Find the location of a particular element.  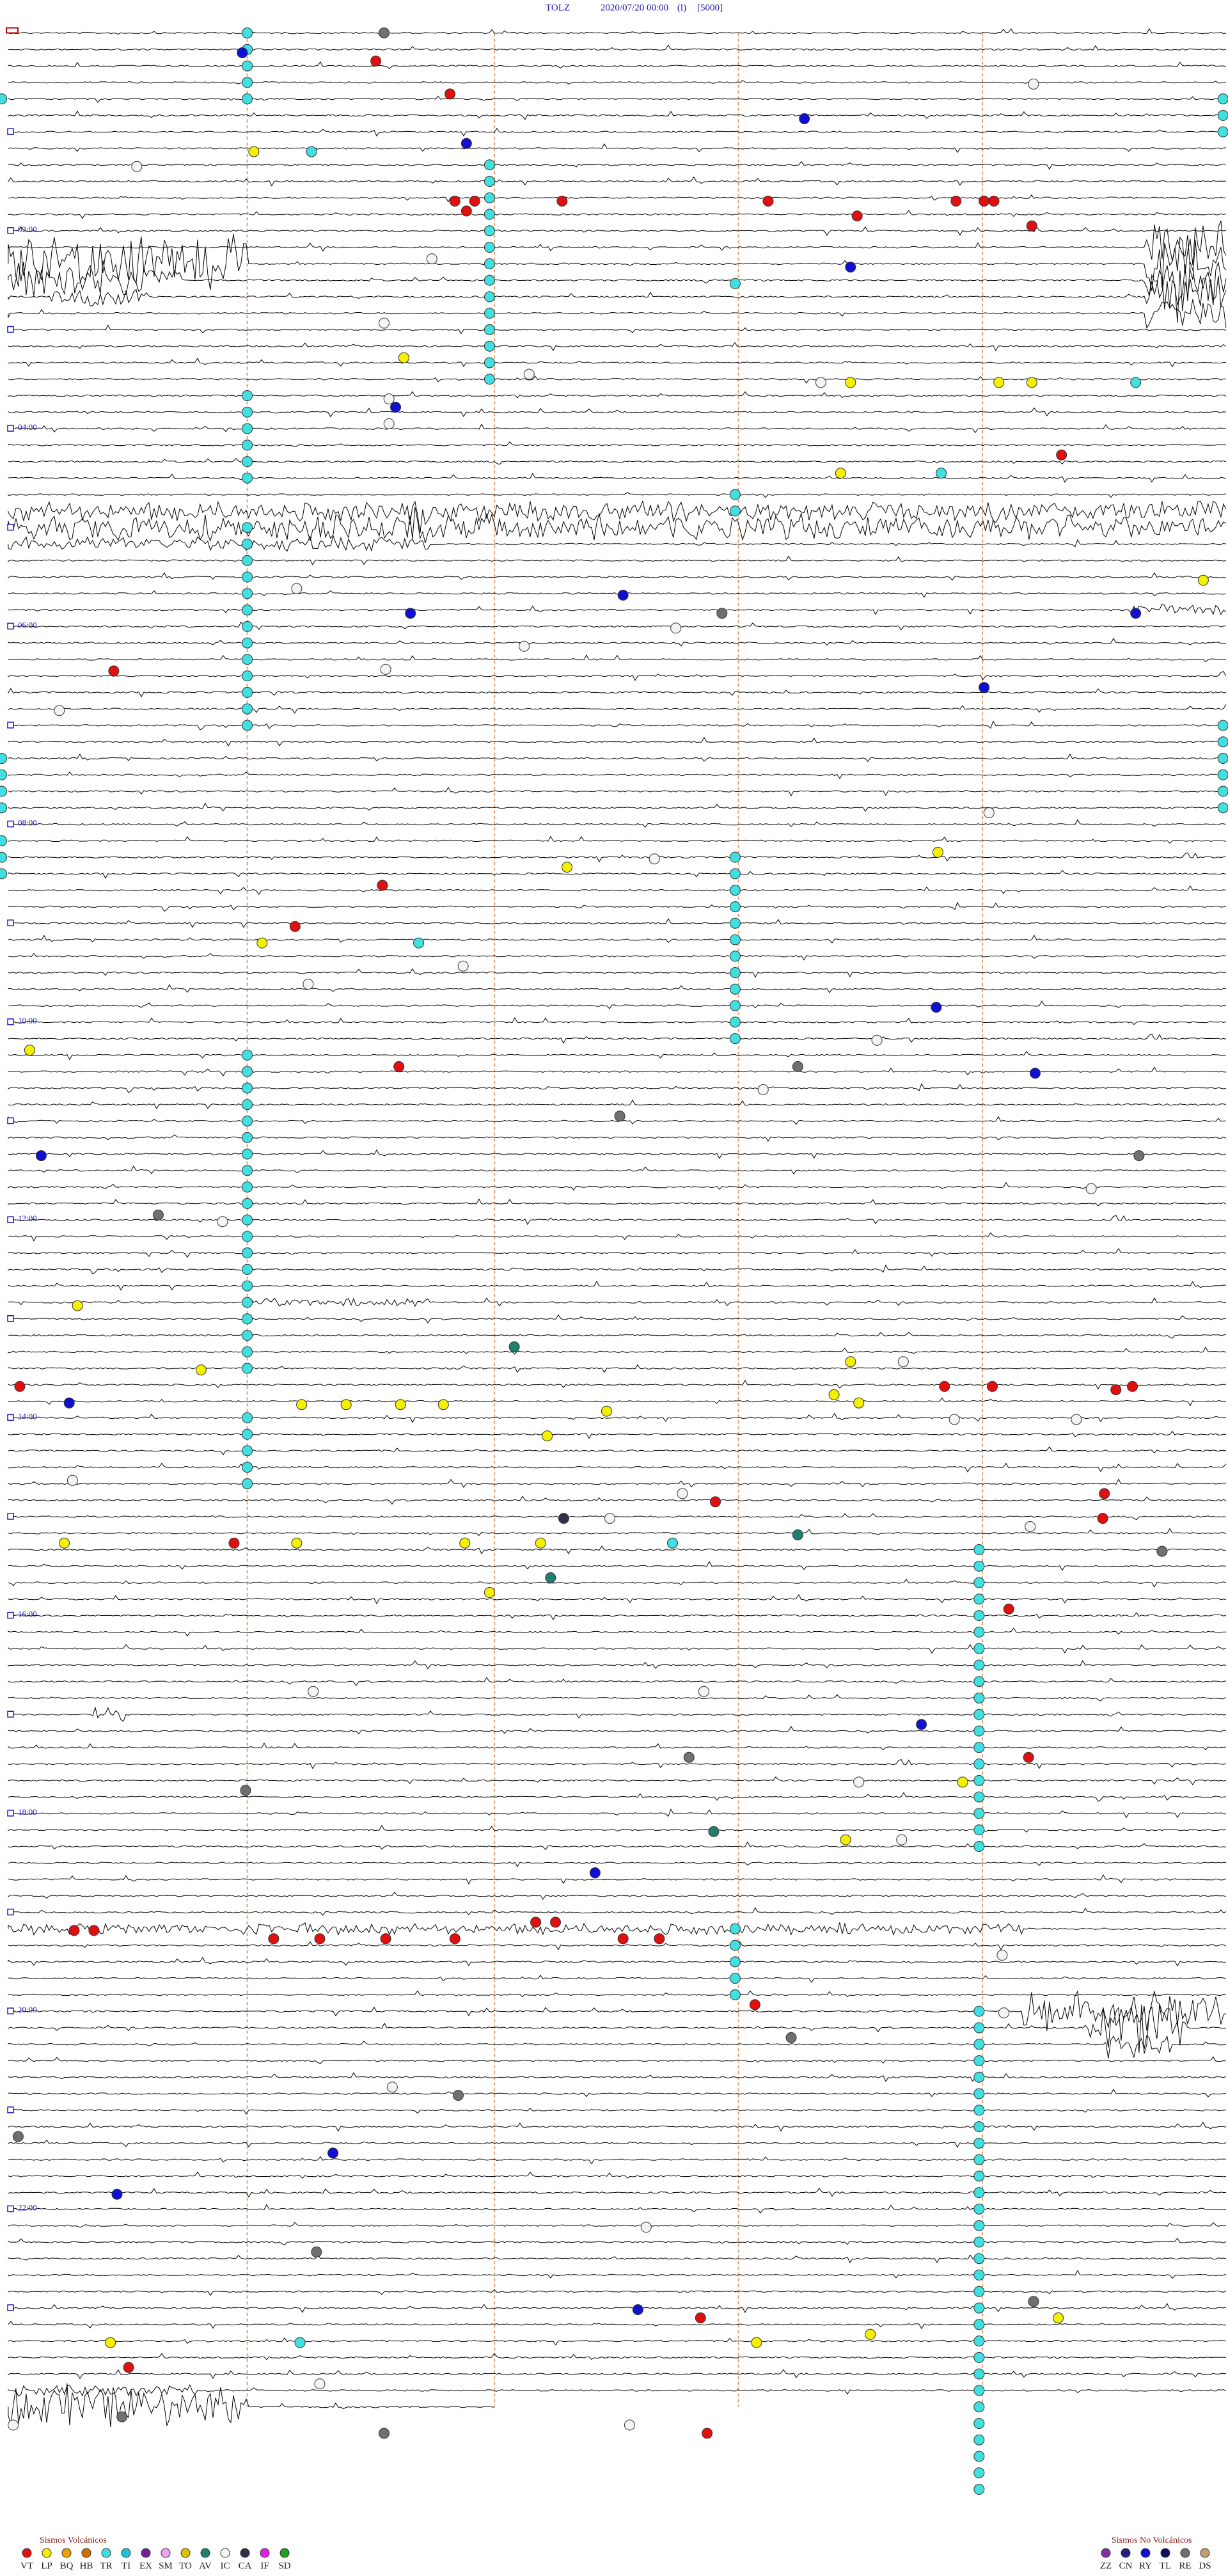

legend-code: TR is located at coordinates (106, 2566).